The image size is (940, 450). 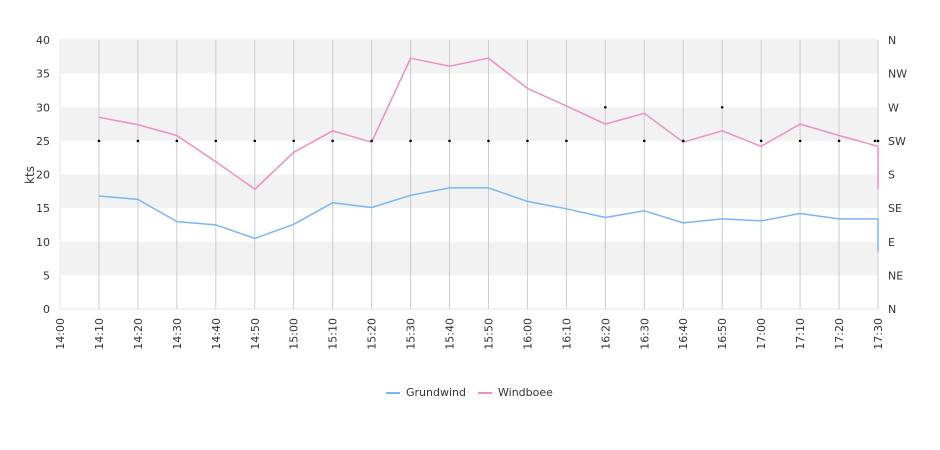 What do you see at coordinates (294, 334) in the screenshot?
I see `x-tick-label: 15:00` at bounding box center [294, 334].